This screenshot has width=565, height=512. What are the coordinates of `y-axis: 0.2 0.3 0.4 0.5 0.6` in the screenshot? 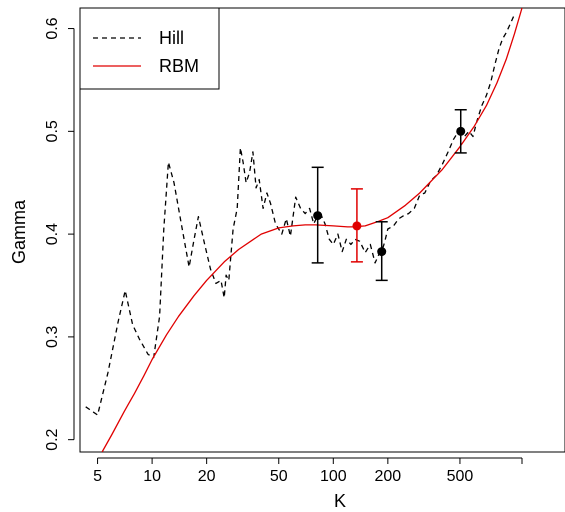 It's located at (59, 234).